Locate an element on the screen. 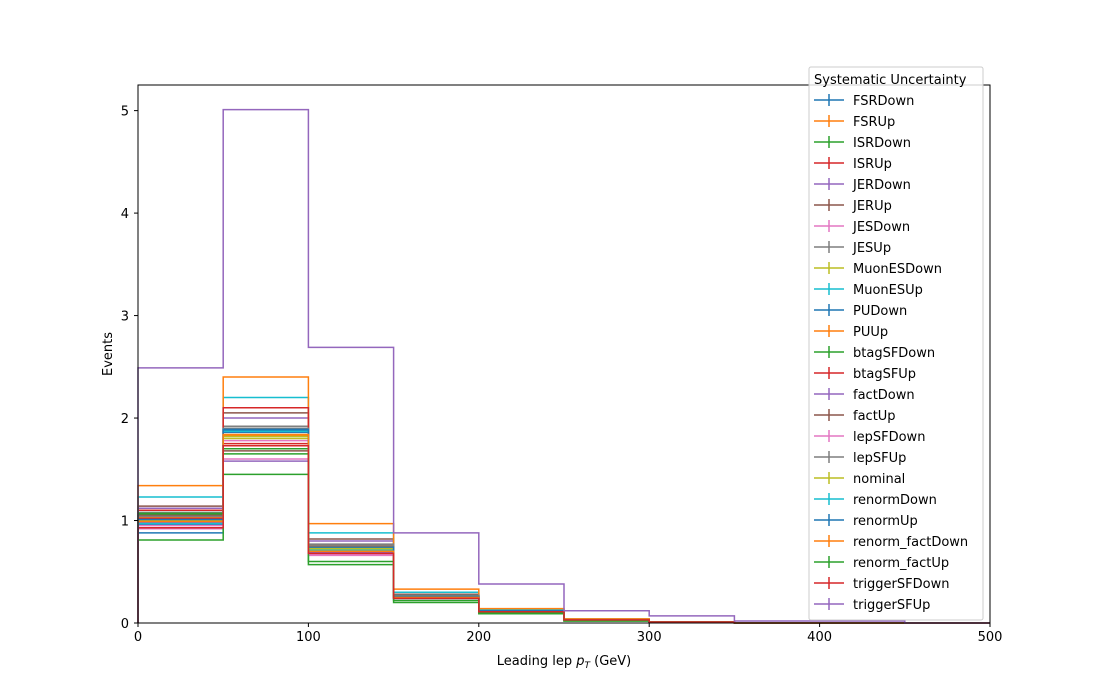 The width and height of the screenshot is (1100, 700). legend-label: PUDown is located at coordinates (880, 311).